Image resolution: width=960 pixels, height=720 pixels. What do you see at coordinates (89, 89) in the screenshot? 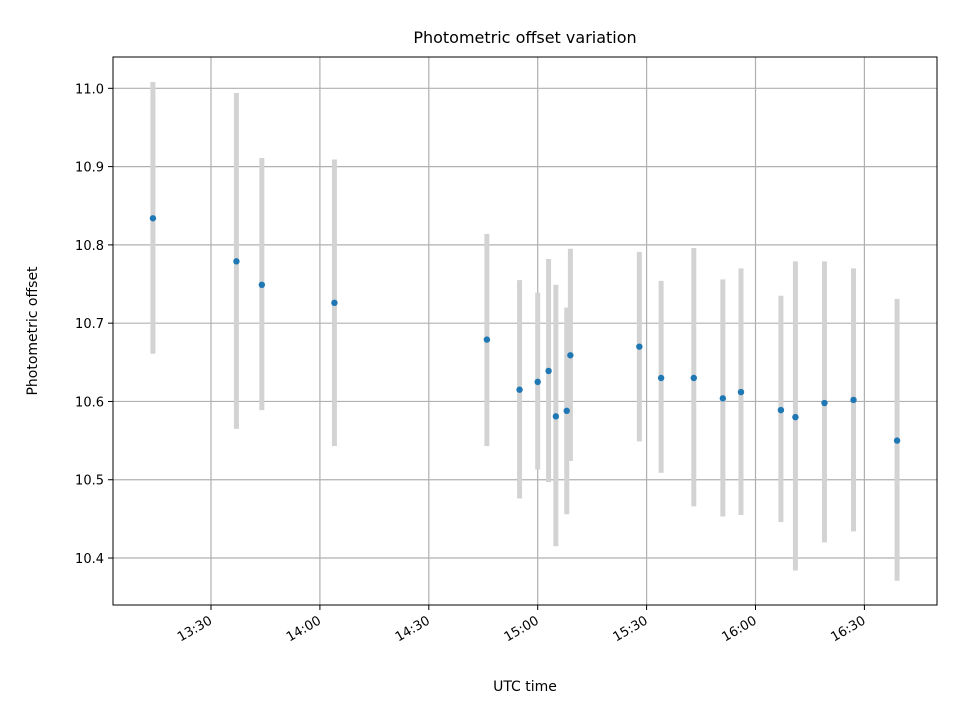
I see `y-tick-label: 11.0` at bounding box center [89, 89].